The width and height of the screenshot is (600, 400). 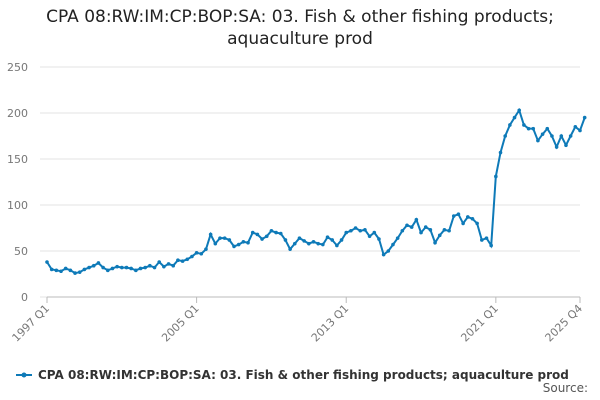 I want to click on x-tick-label: 1997 Q1, so click(x=31, y=323).